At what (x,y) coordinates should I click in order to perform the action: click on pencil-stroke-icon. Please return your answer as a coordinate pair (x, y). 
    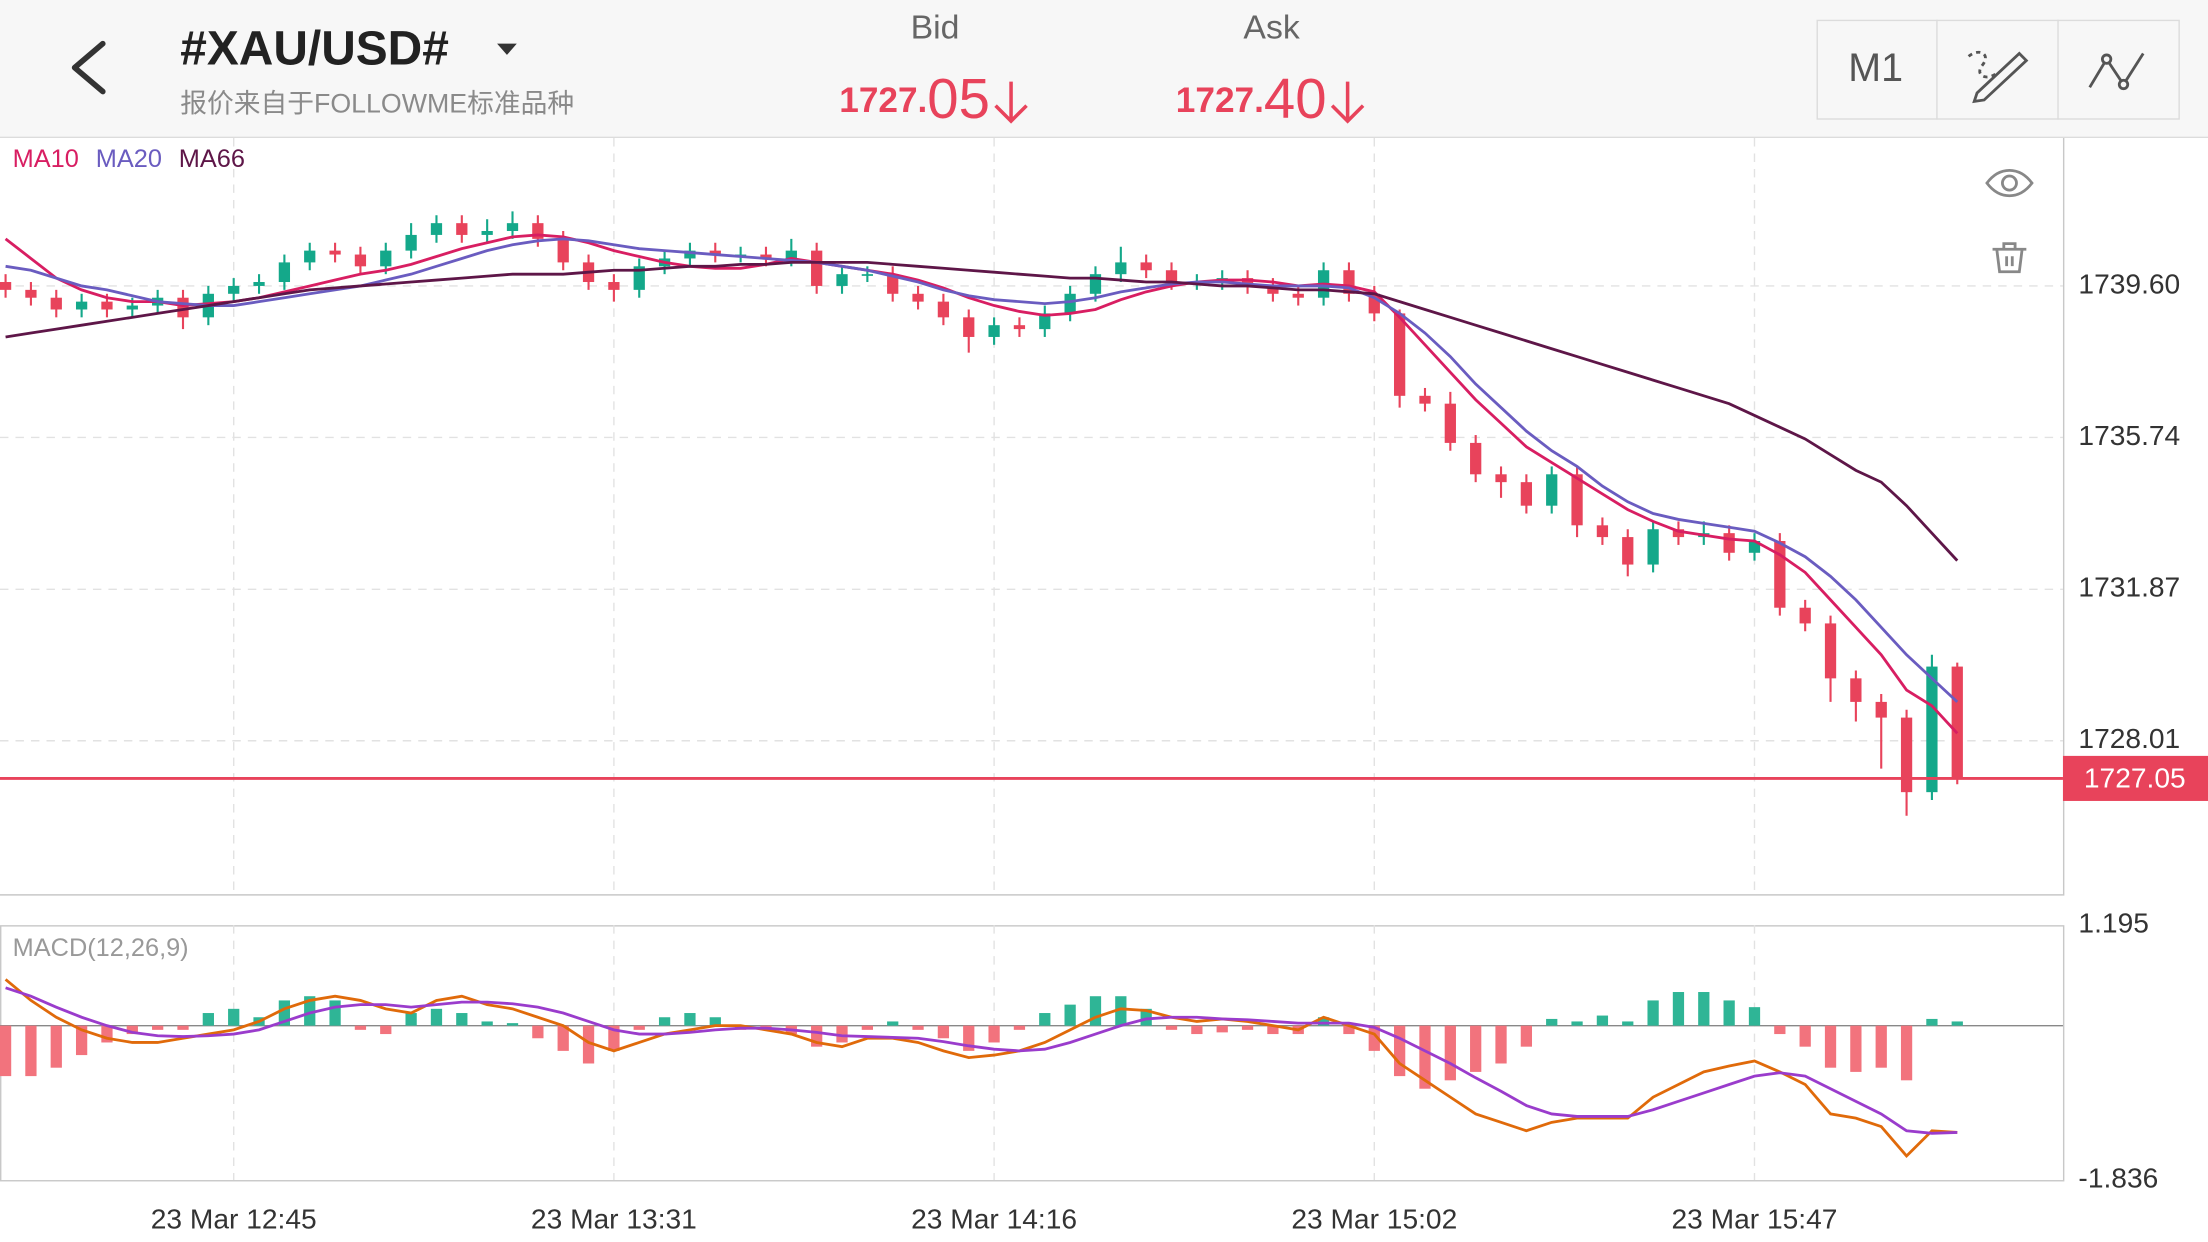
    Looking at the image, I should click on (1982, 64).